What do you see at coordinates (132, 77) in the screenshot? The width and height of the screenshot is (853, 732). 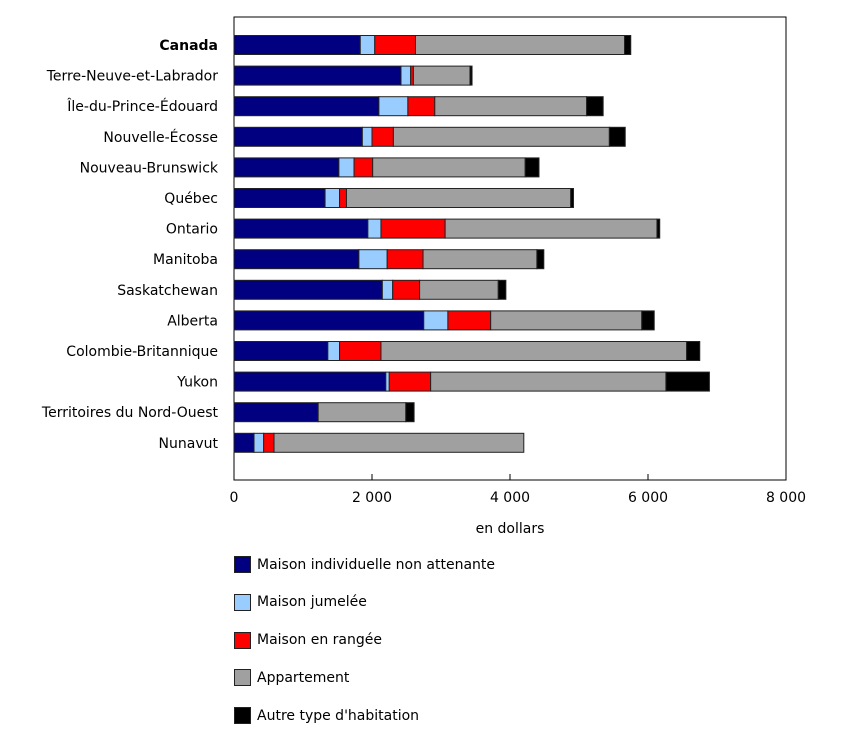 I see `category-label: Terre-Neuve-et-Labrador` at bounding box center [132, 77].